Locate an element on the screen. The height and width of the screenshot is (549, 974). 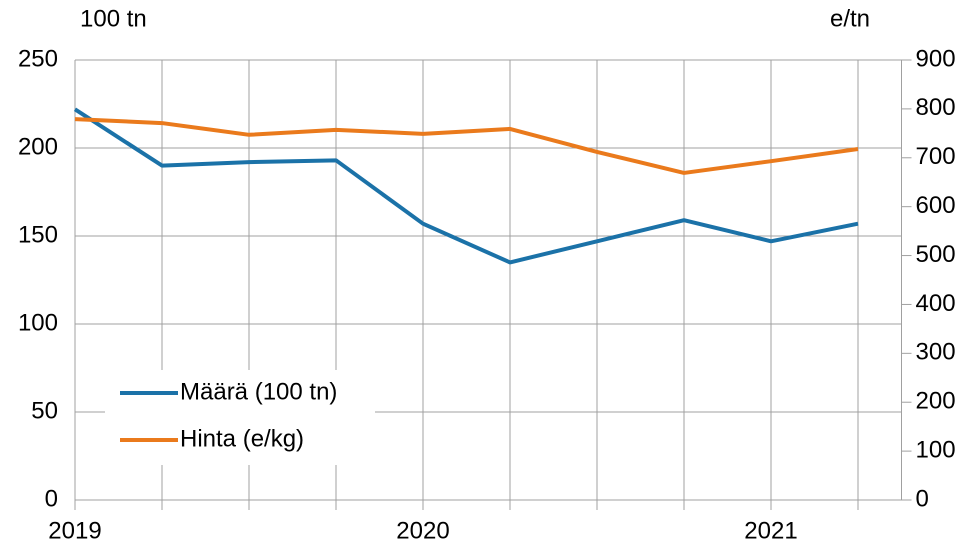
y-tick-label: 200 is located at coordinates (38, 146).